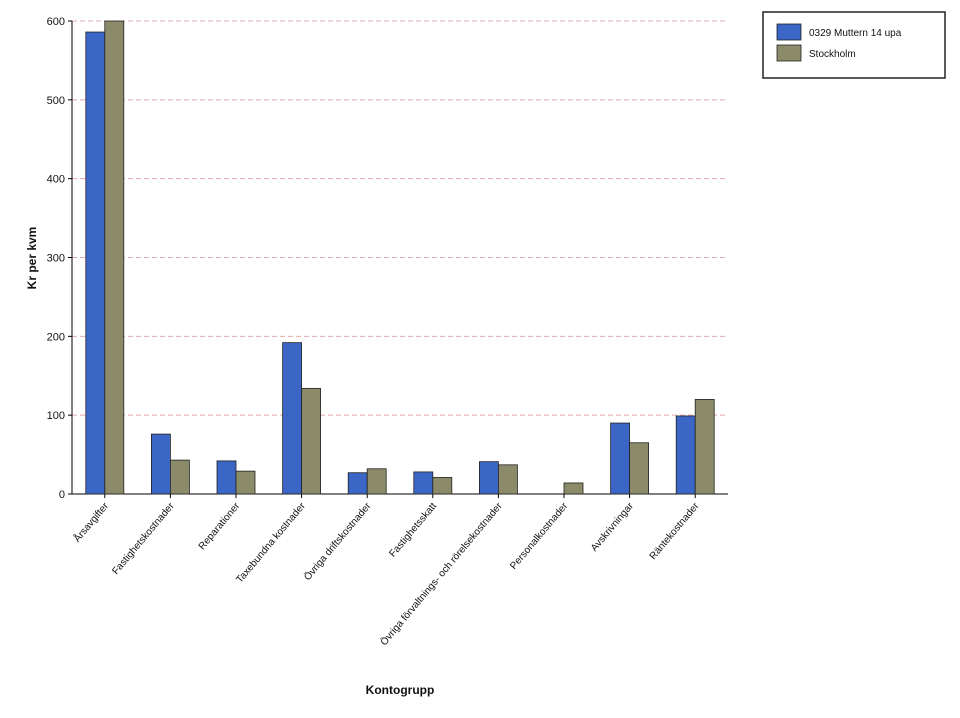 Image resolution: width=960 pixels, height=718 pixels. I want to click on y-tick-label: 600, so click(56, 22).